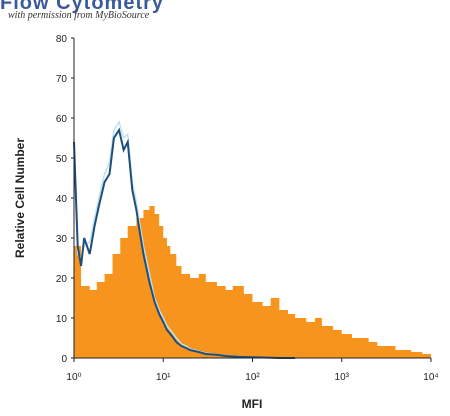 This screenshot has width=450, height=416. Describe the element at coordinates (252, 404) in the screenshot. I see `x-axis-title: MFI` at that location.